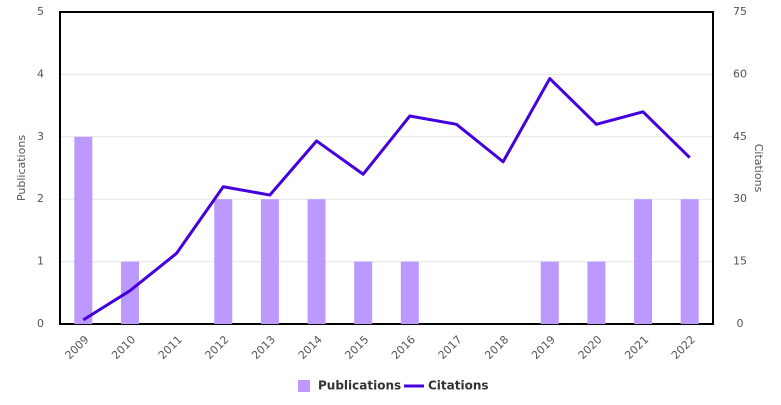  What do you see at coordinates (740, 323) in the screenshot?
I see `y2-tick-label: 0` at bounding box center [740, 323].